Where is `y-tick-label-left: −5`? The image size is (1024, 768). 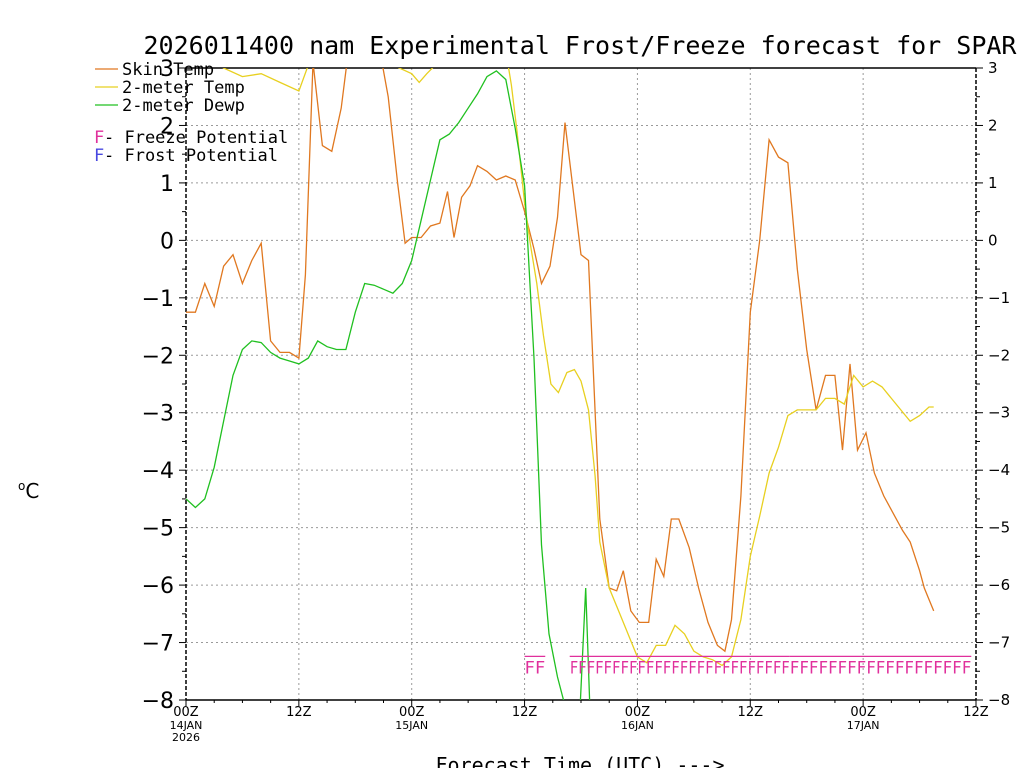
y-tick-label-left: −5 is located at coordinates (158, 529).